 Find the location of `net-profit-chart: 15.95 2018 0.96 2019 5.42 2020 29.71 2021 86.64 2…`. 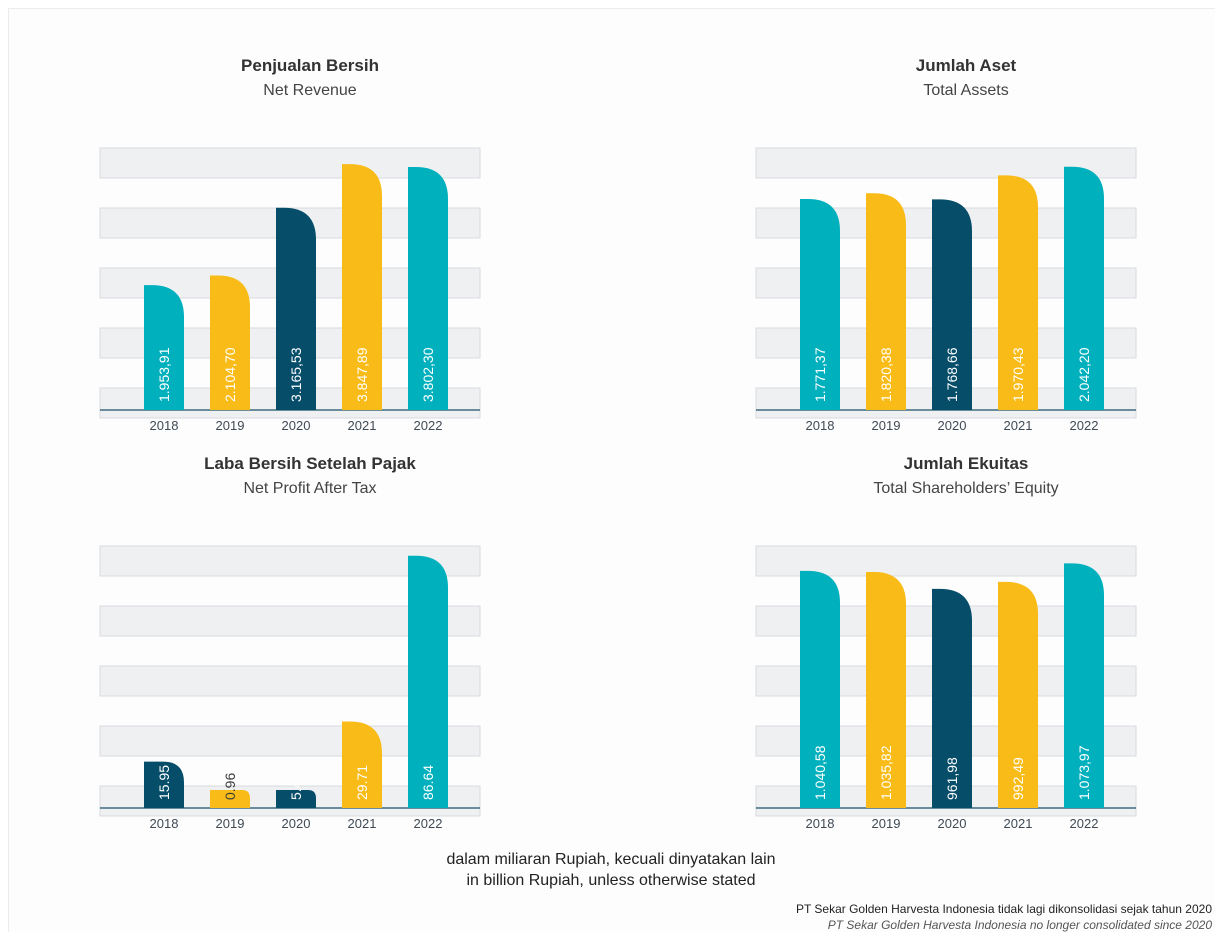

net-profit-chart: 15.95 2018 0.96 2019 5.42 2020 29.71 2021 86.64 2… is located at coordinates (290, 688).